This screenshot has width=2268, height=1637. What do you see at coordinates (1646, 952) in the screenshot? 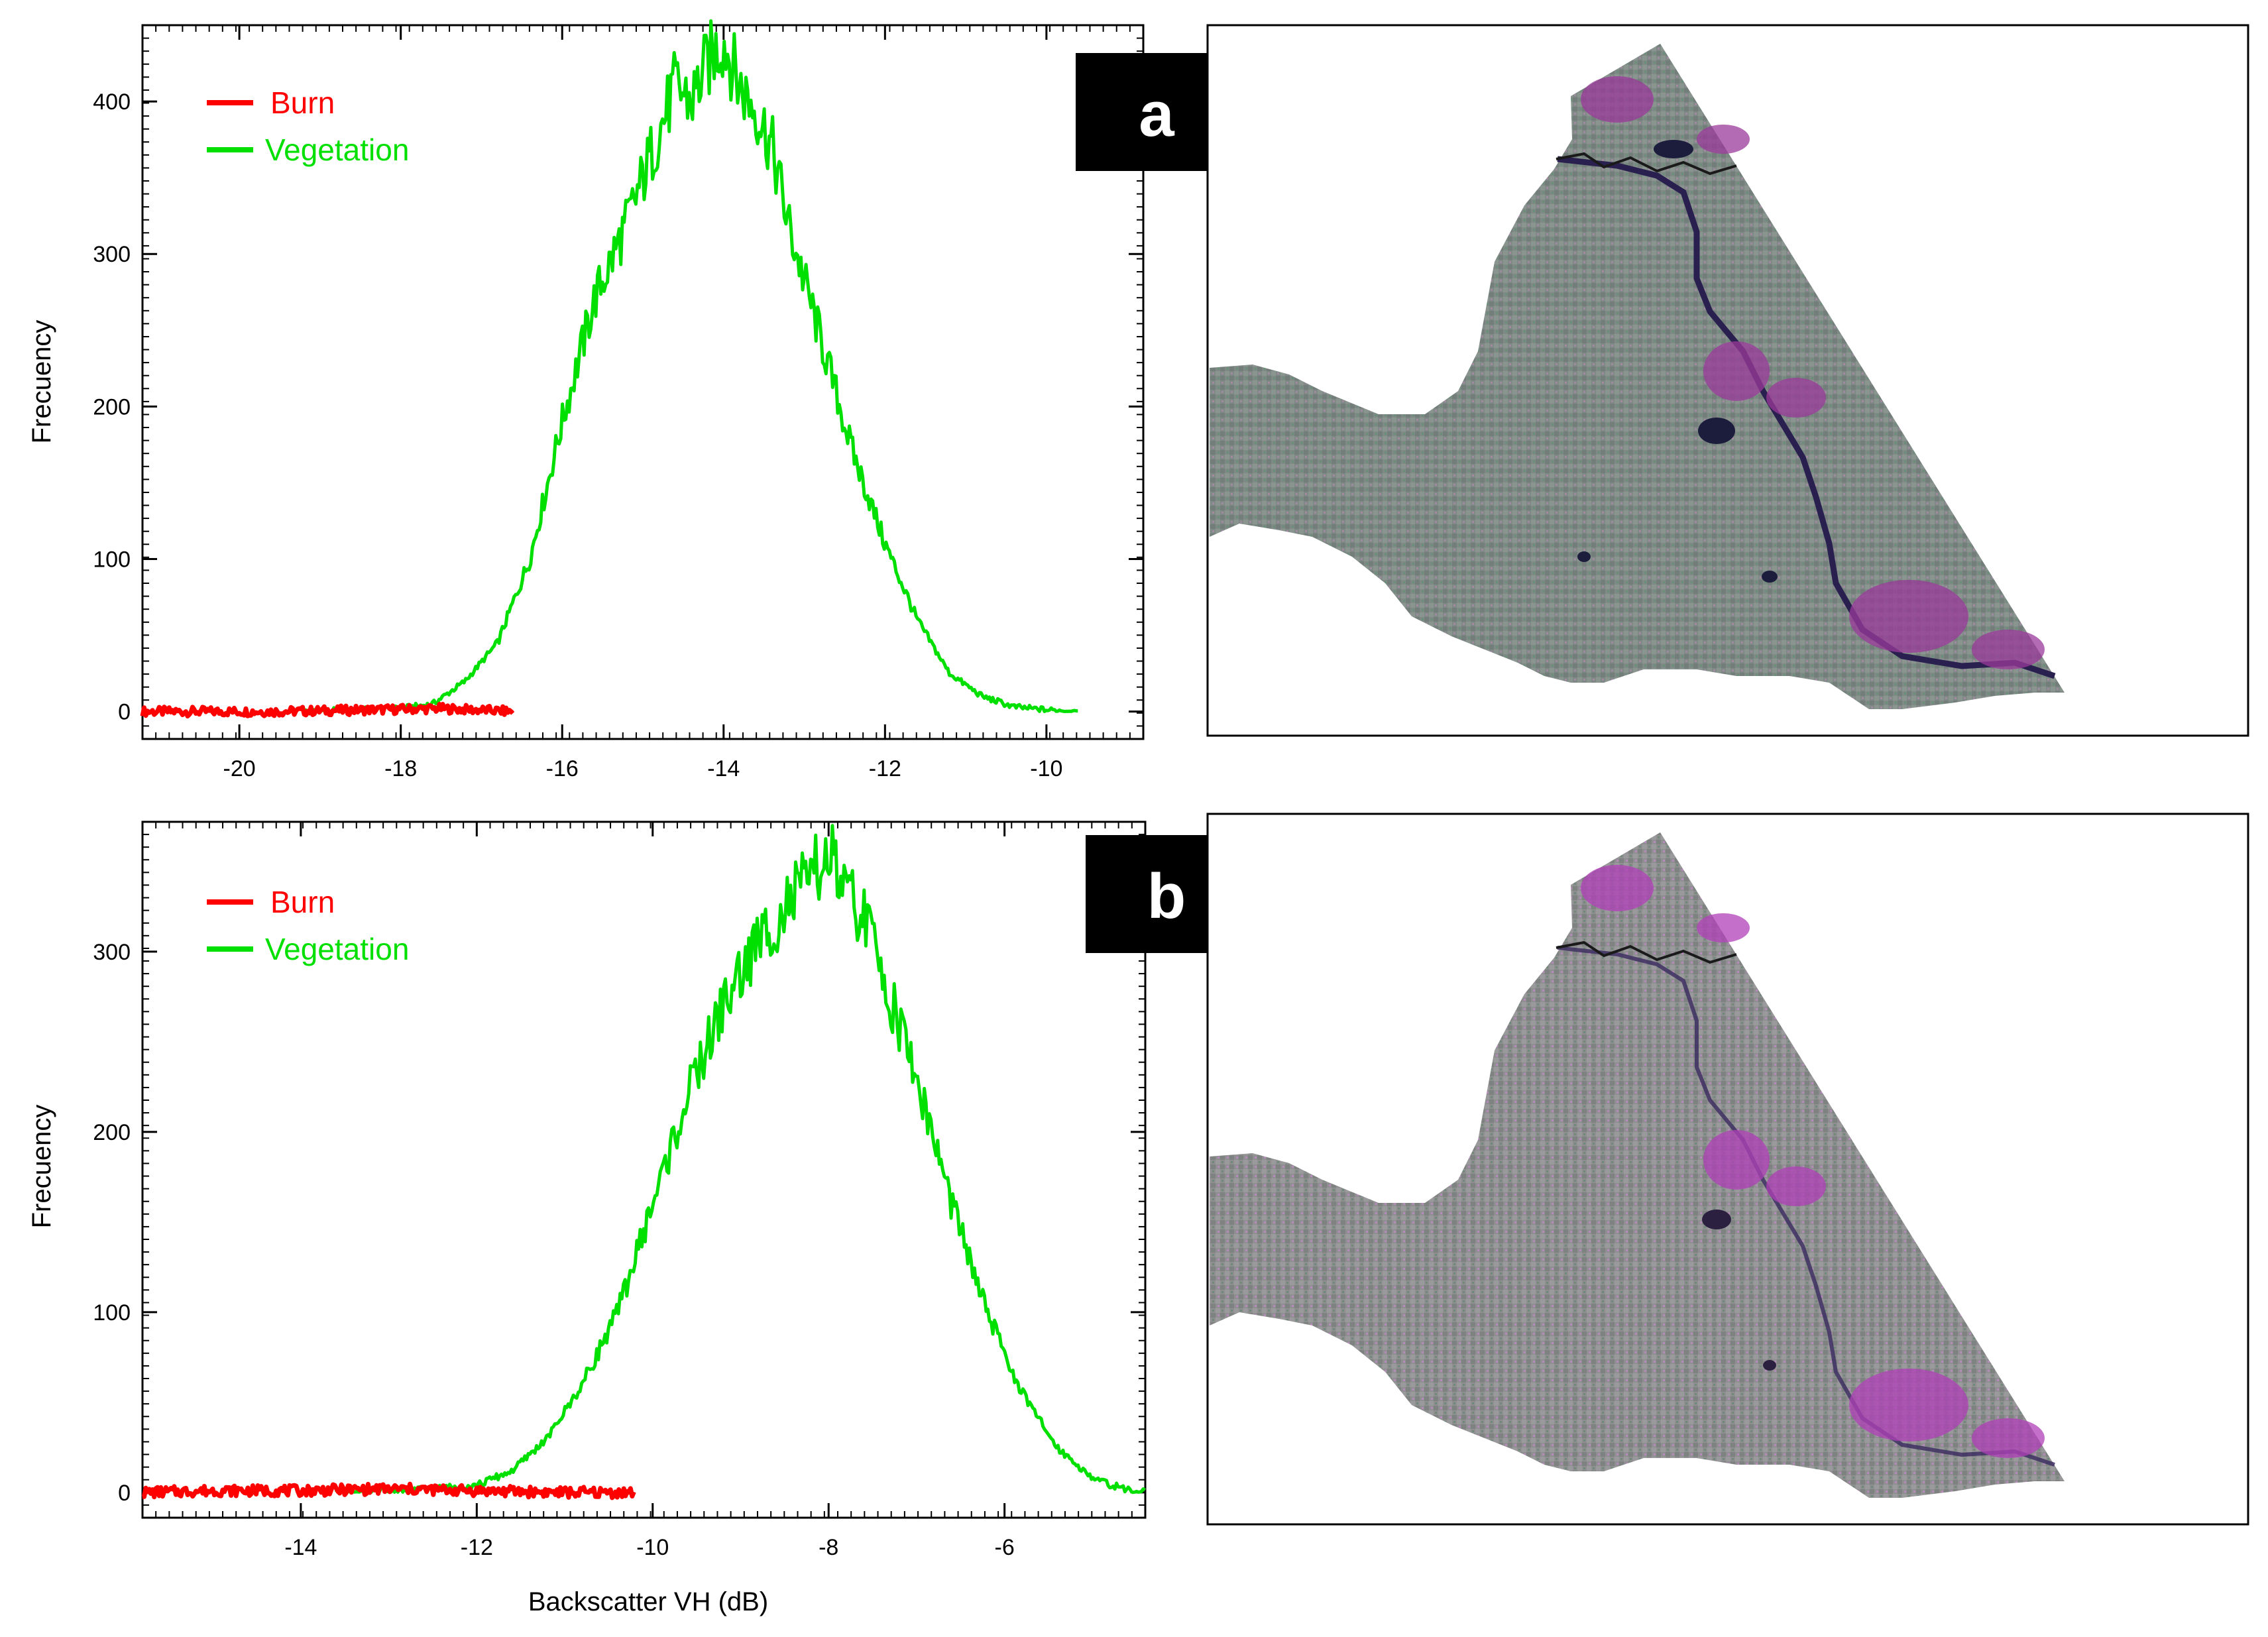
I see `border-line-b` at bounding box center [1646, 952].